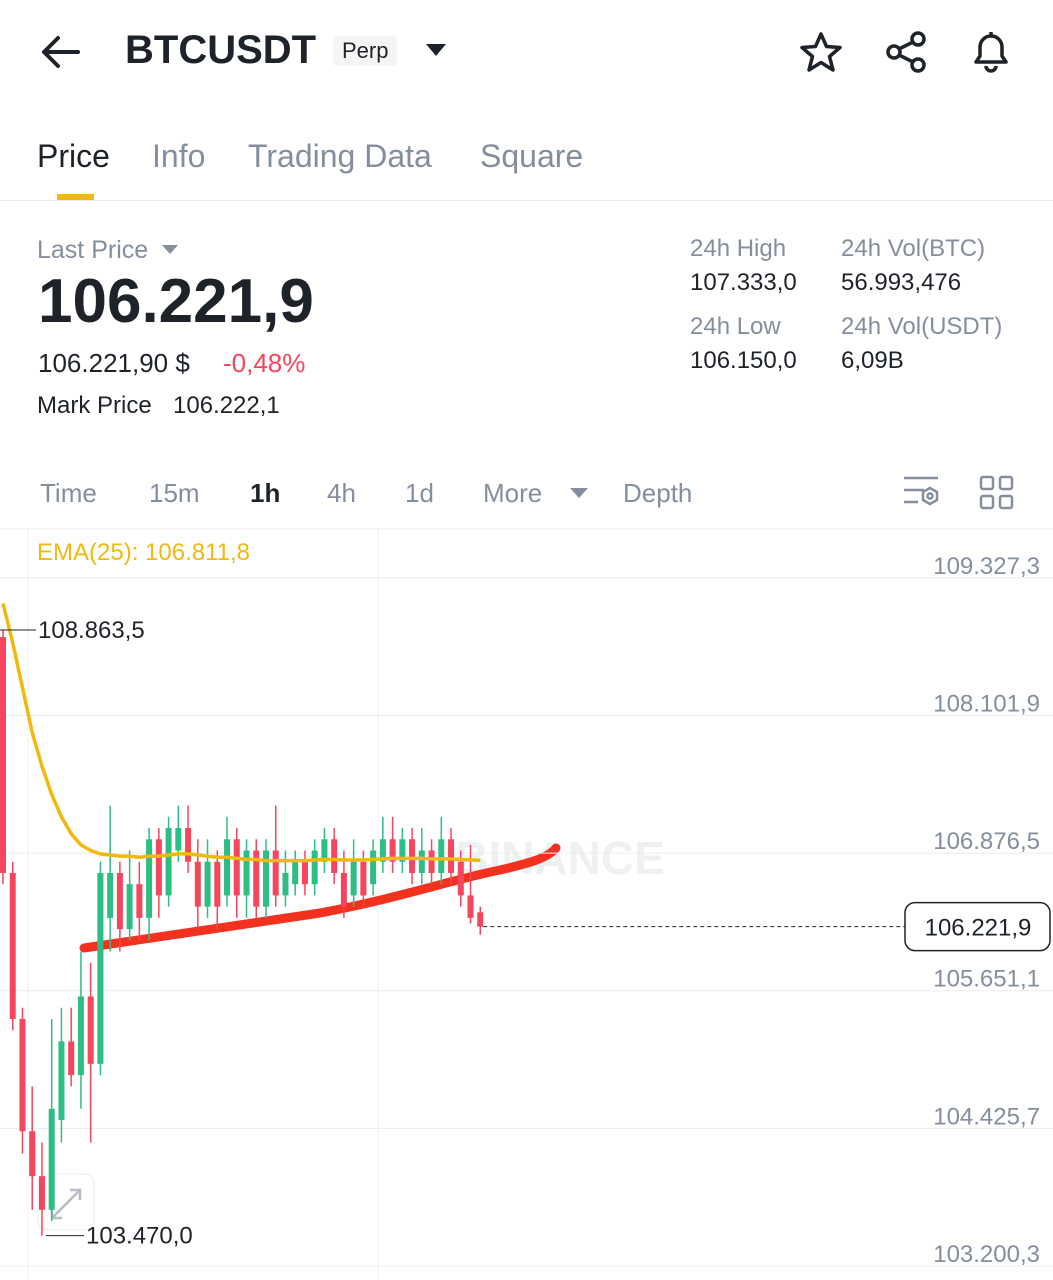 The width and height of the screenshot is (1053, 1280). What do you see at coordinates (743, 360) in the screenshot?
I see `stat-value: 106.150,0` at bounding box center [743, 360].